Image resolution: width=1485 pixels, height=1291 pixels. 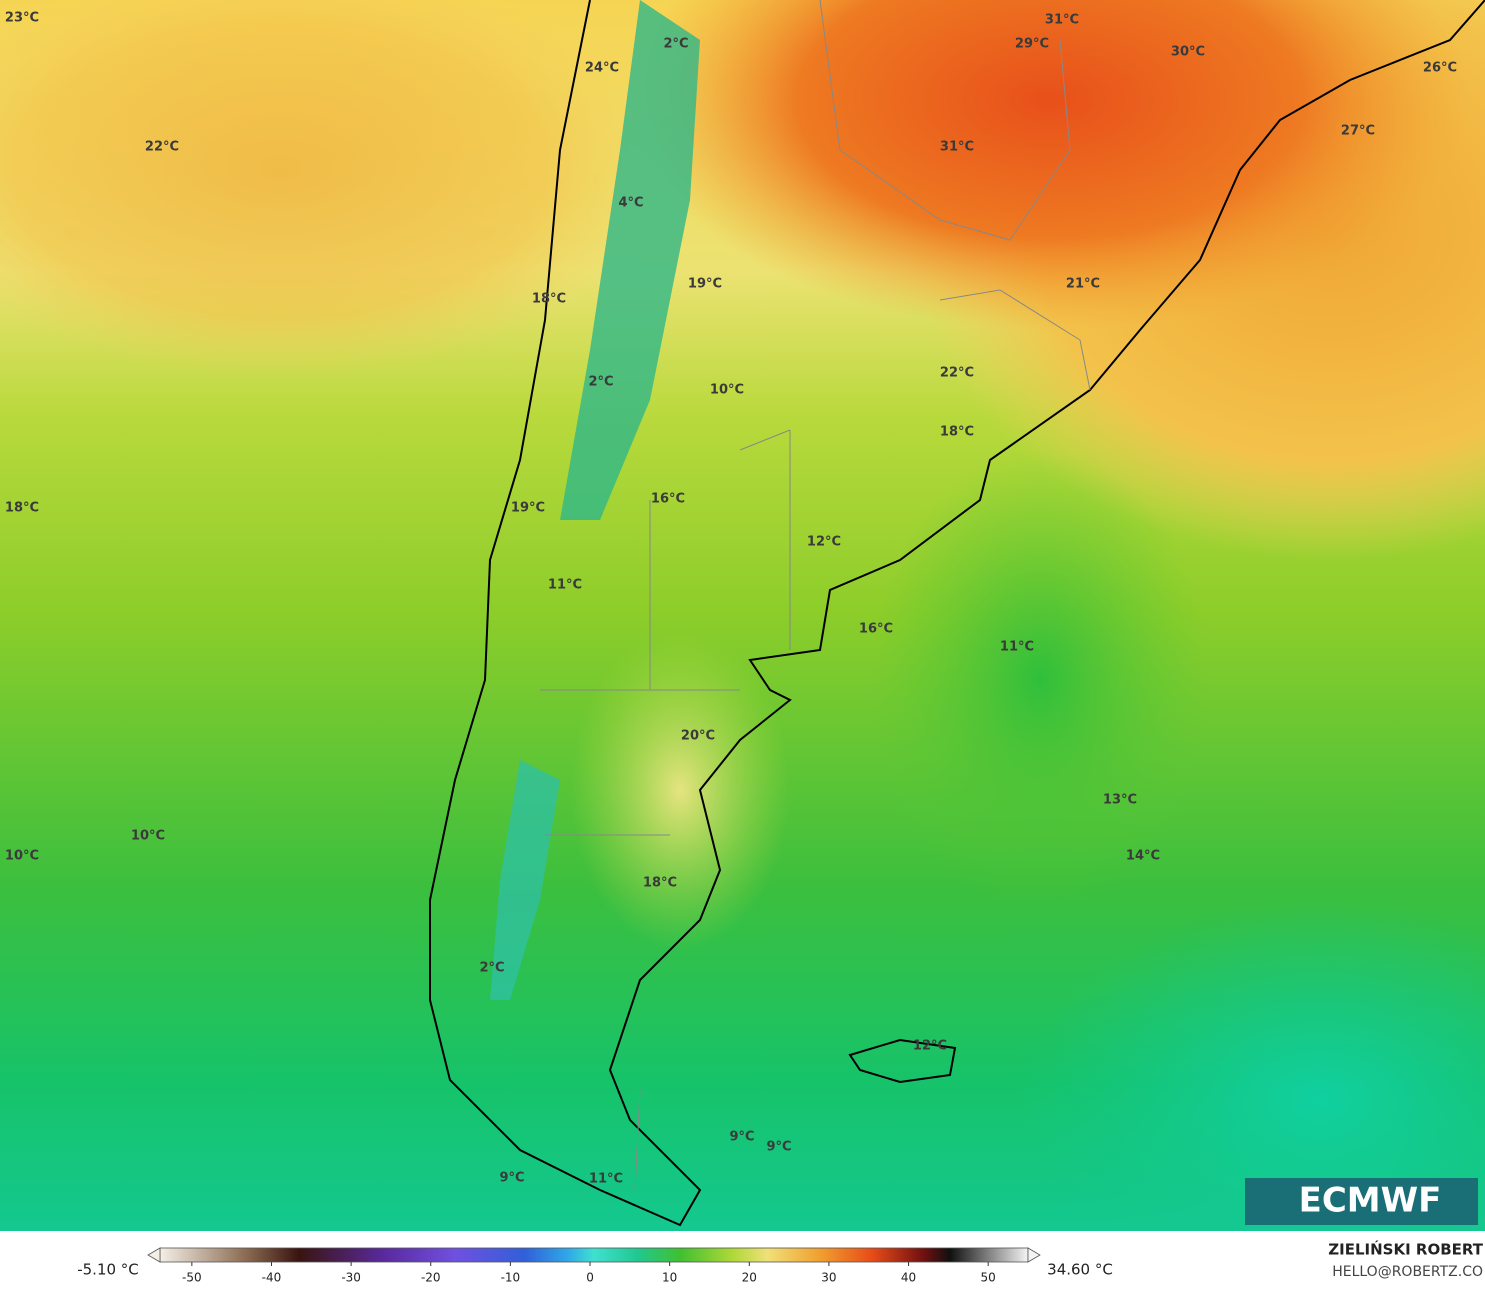 What do you see at coordinates (431, 1278) in the screenshot?
I see `colorbar-tick-label: -20` at bounding box center [431, 1278].